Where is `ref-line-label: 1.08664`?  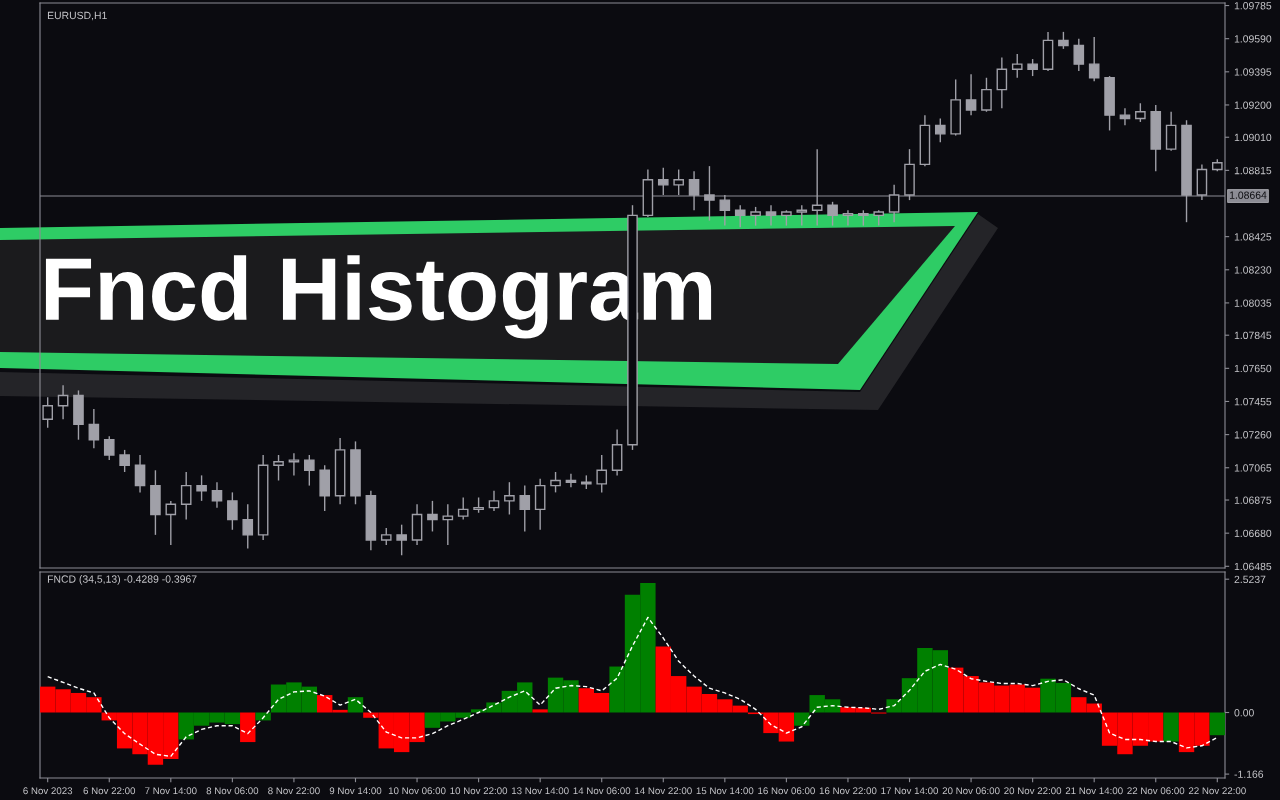
ref-line-label: 1.08664 is located at coordinates (1248, 195).